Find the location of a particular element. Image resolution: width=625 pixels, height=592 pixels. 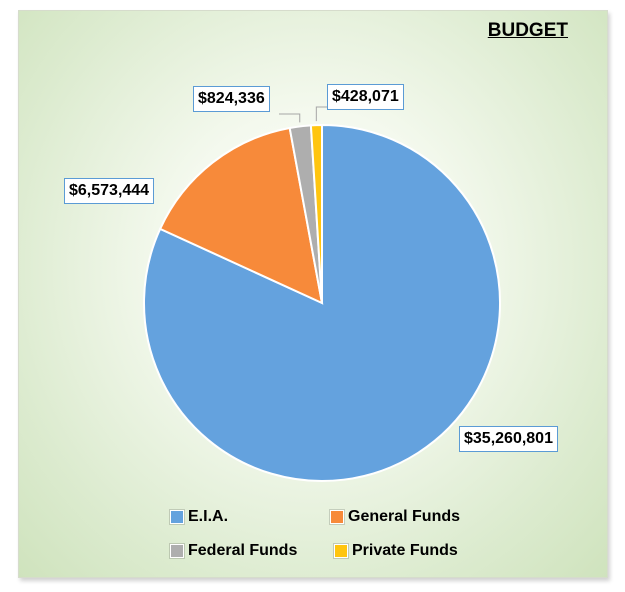

legend-label-general-funds: General Funds is located at coordinates (404, 516).